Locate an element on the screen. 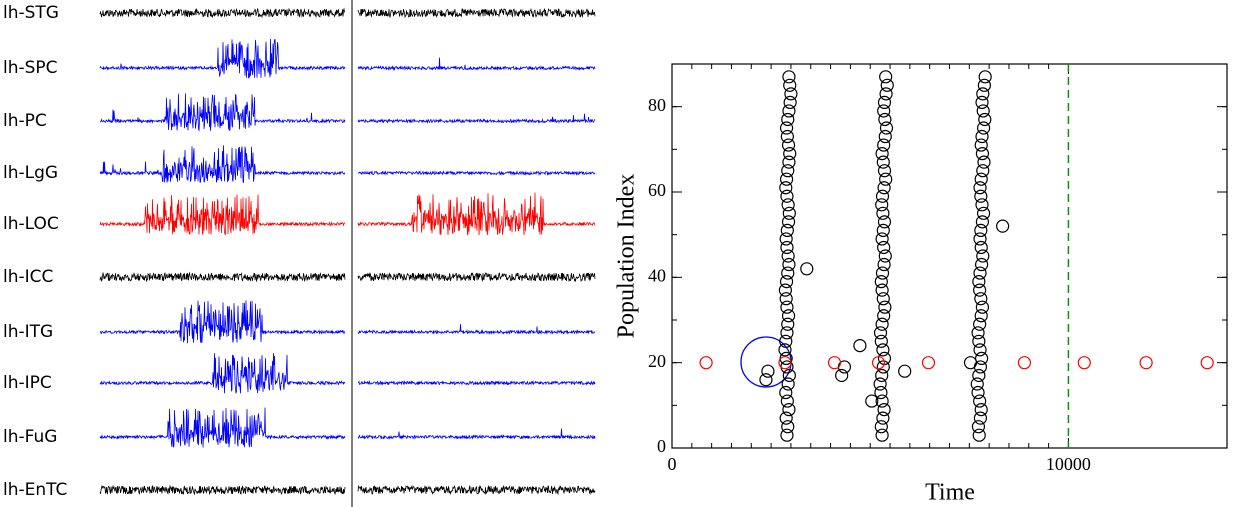 Image resolution: width=1233 pixels, height=507 pixels. trace-label: lh-SPC is located at coordinates (30, 68).